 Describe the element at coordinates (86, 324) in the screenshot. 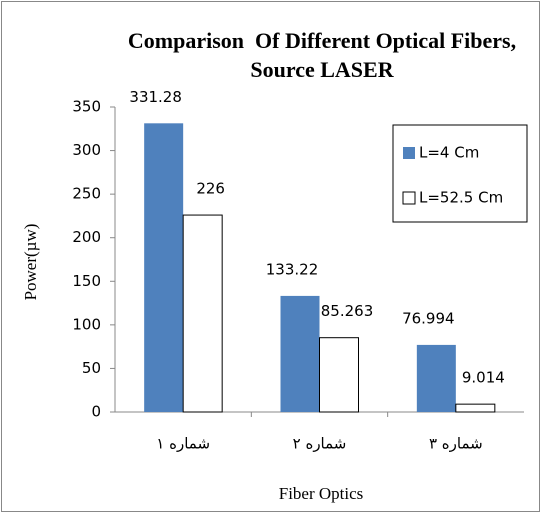

I see `y-tick-label: 100` at that location.